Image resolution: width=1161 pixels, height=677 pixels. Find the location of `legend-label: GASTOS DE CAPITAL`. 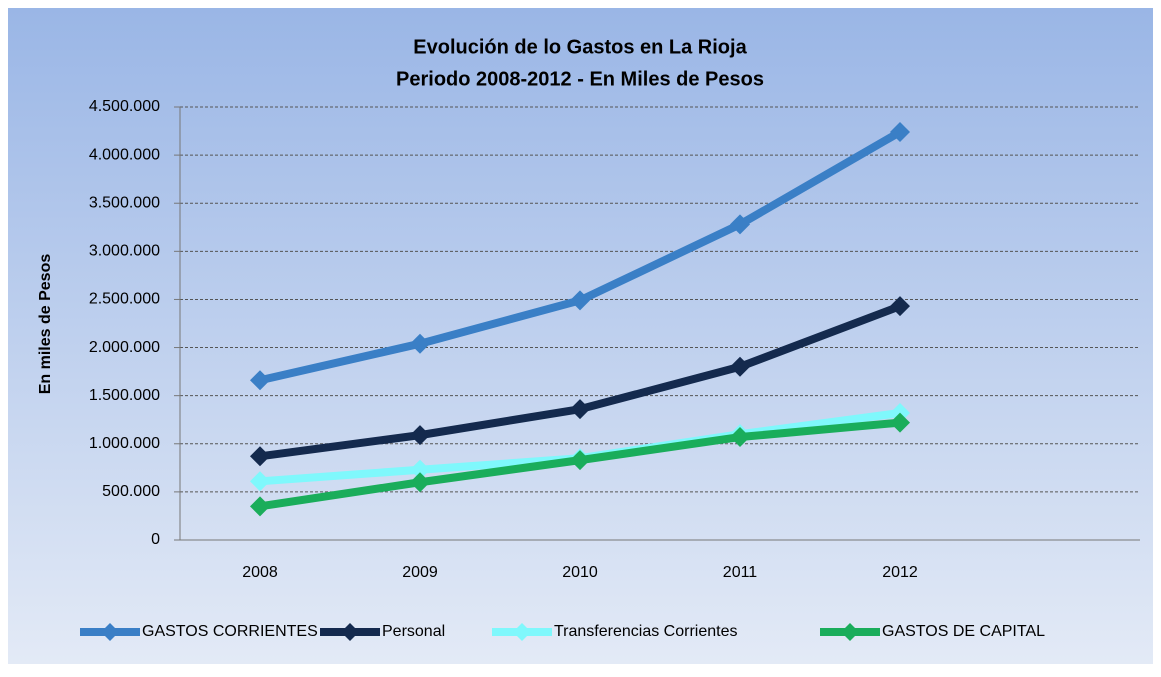

legend-label: GASTOS DE CAPITAL is located at coordinates (963, 631).